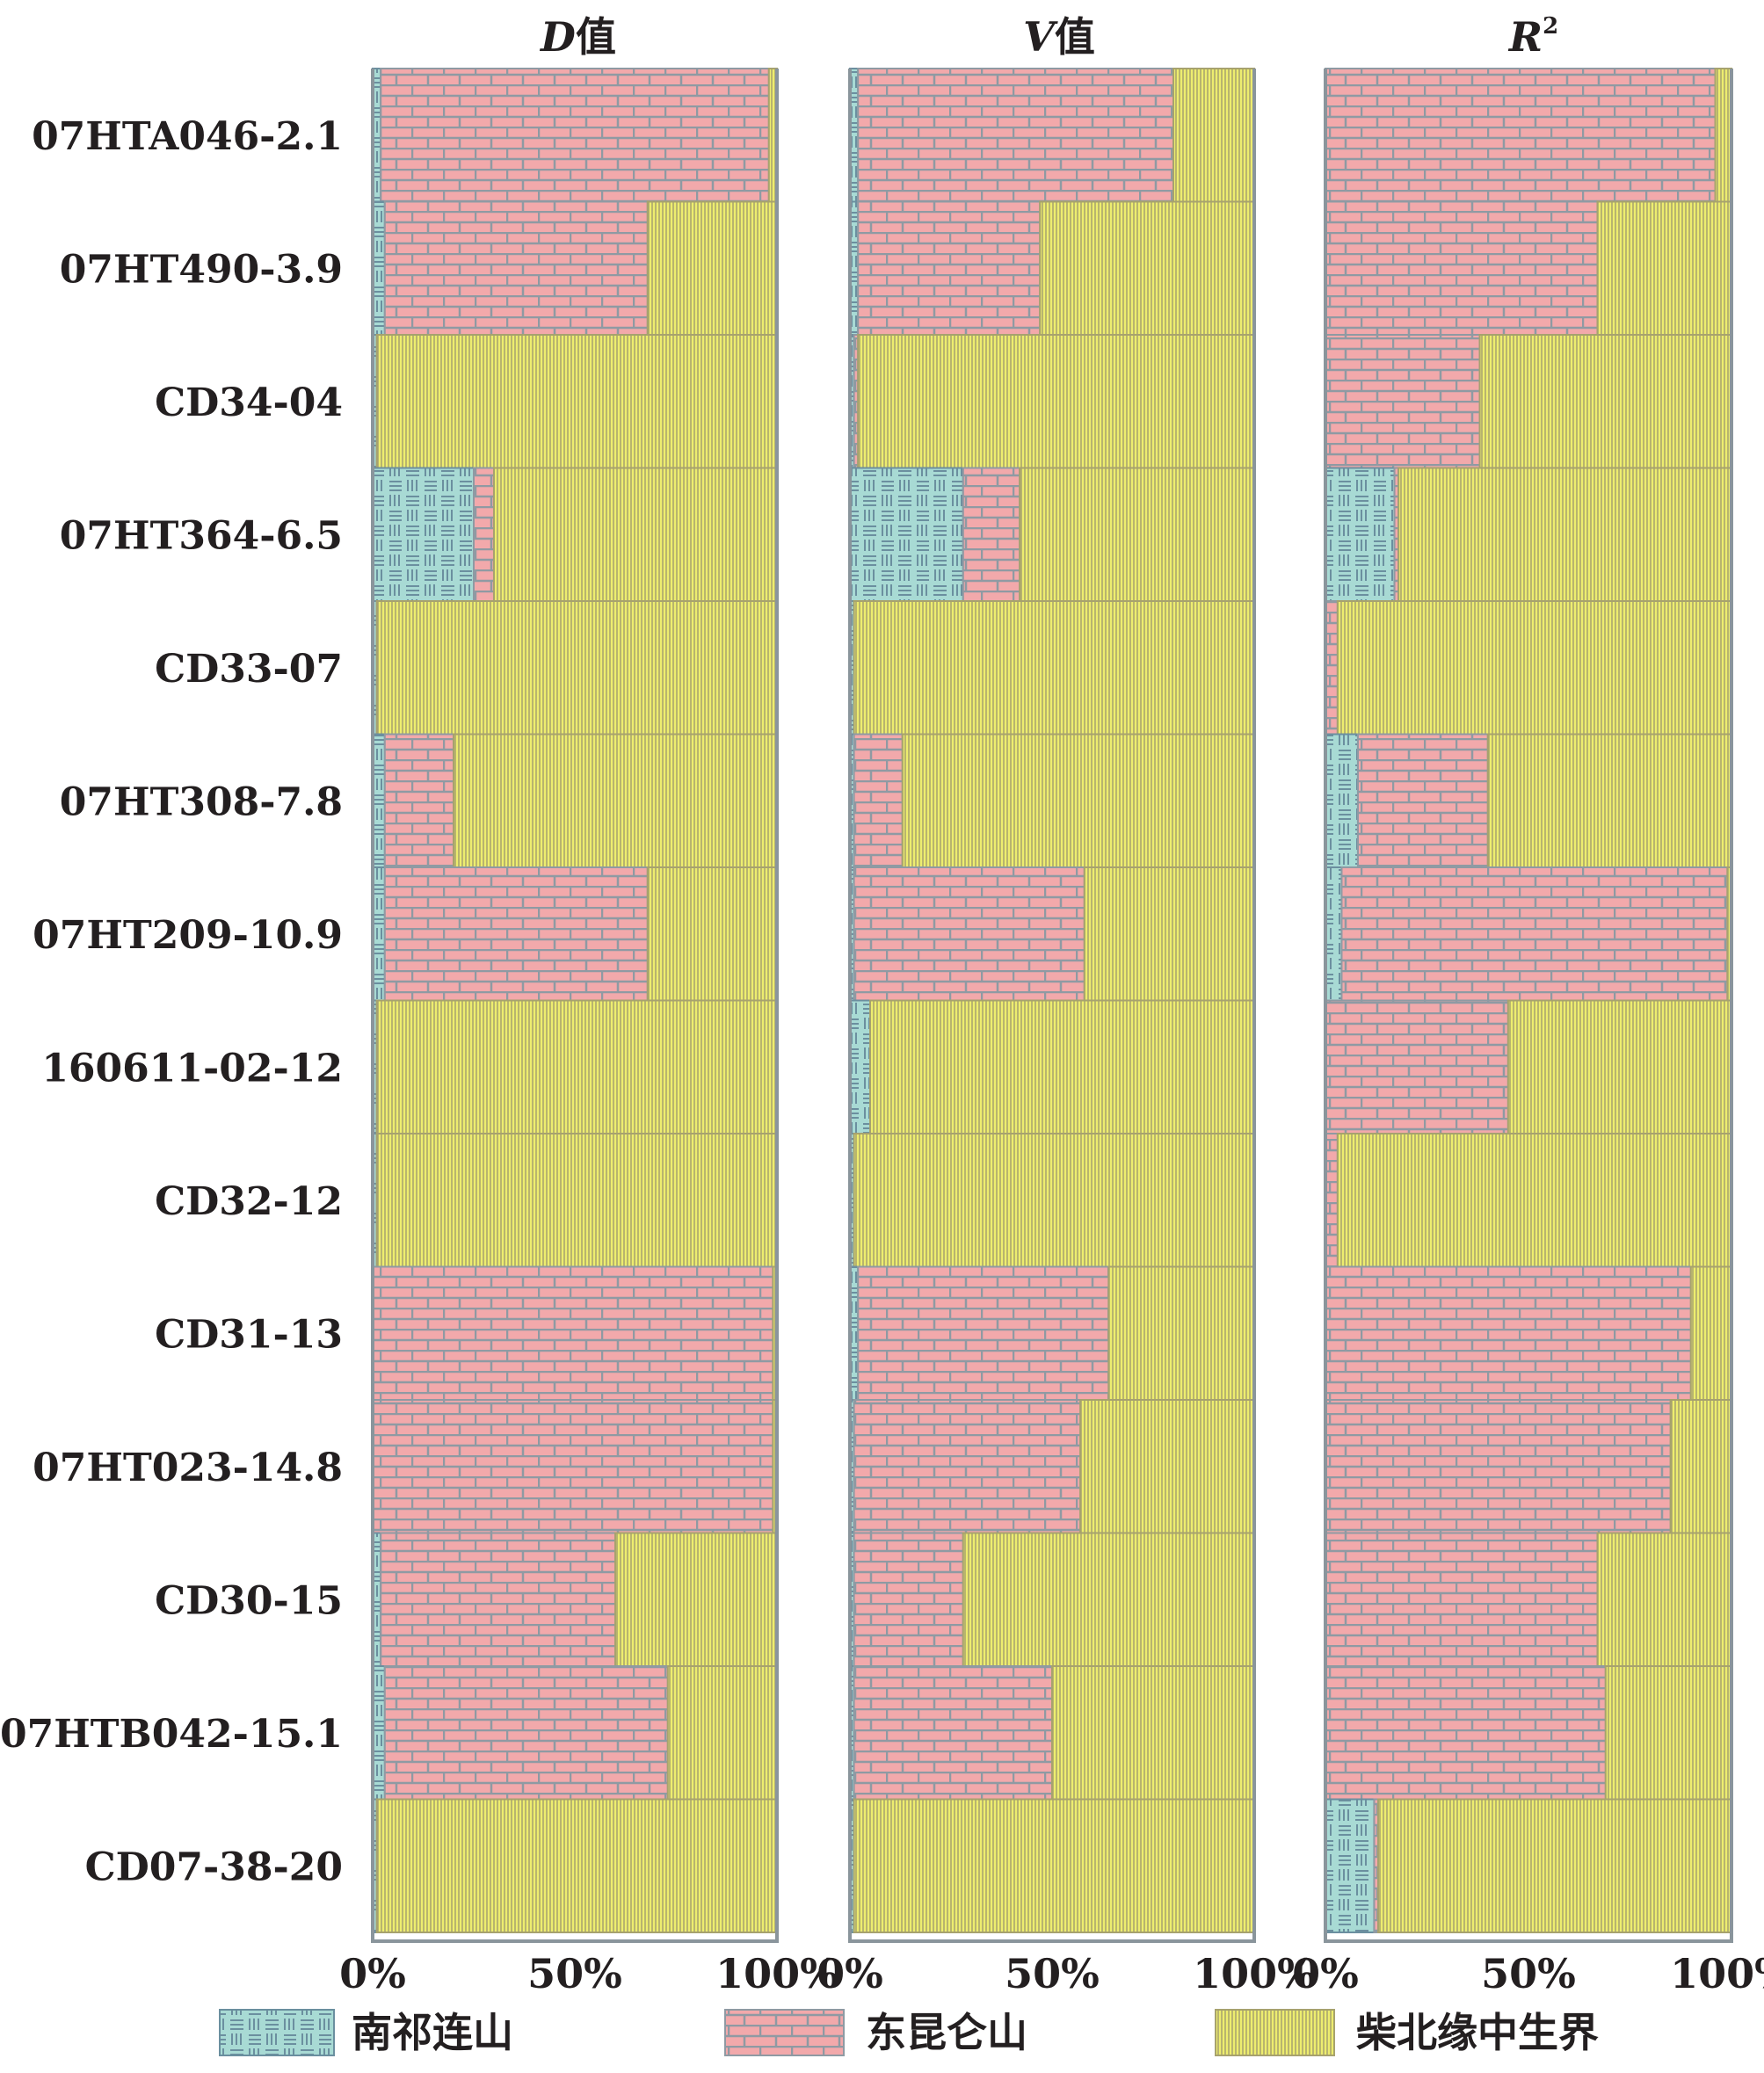 The height and width of the screenshot is (2073, 1764). I want to click on panel-title-v-suffix: 值, so click(1075, 37).